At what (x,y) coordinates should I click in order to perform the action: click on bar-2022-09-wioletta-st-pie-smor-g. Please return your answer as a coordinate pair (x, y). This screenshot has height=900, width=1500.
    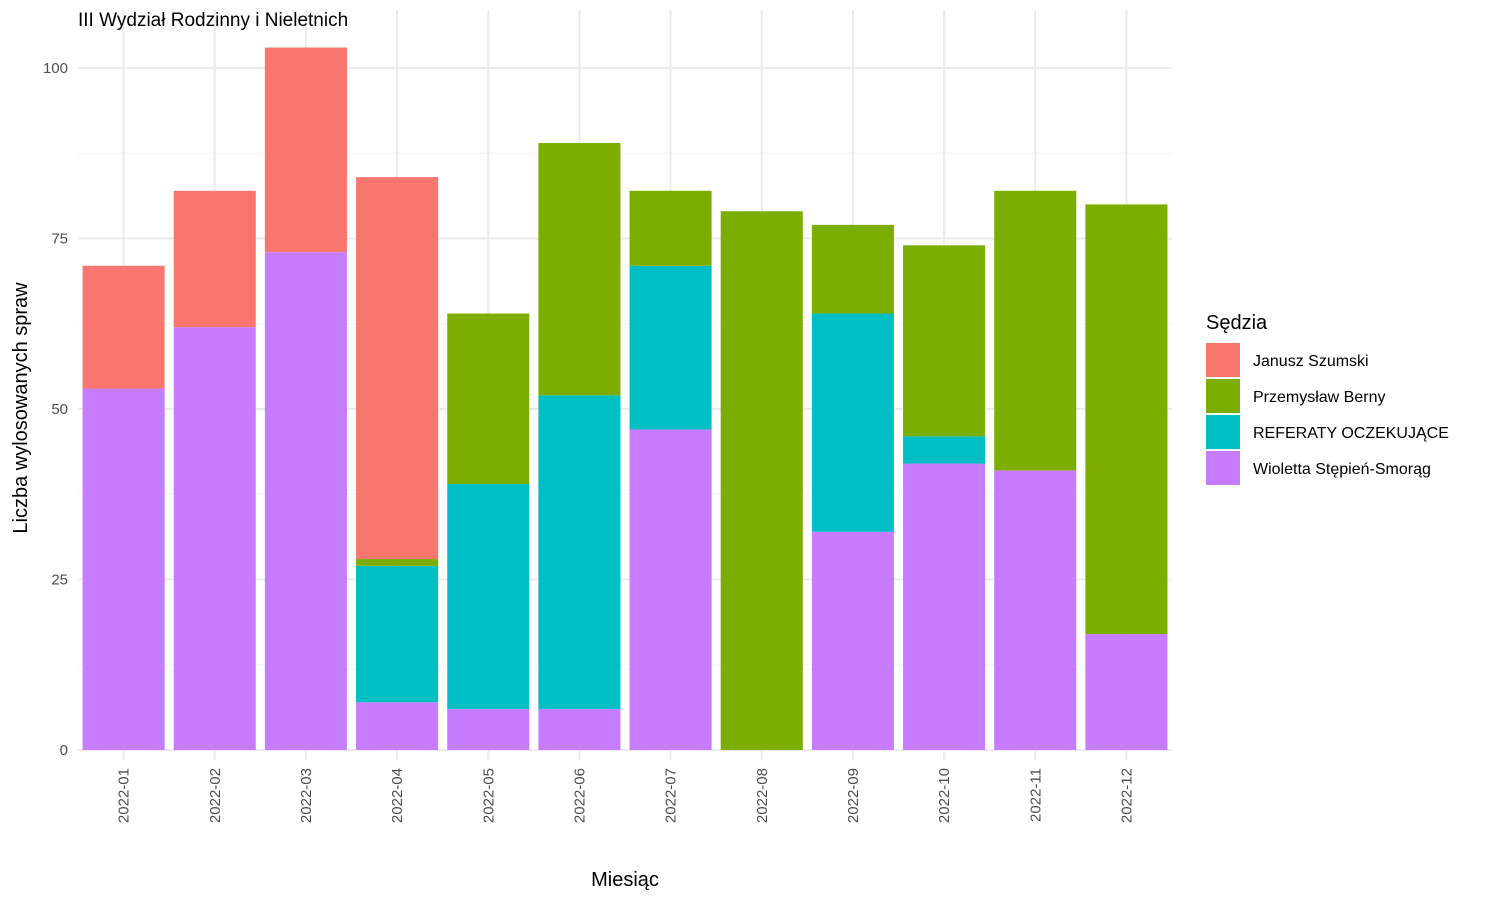
    Looking at the image, I should click on (852, 640).